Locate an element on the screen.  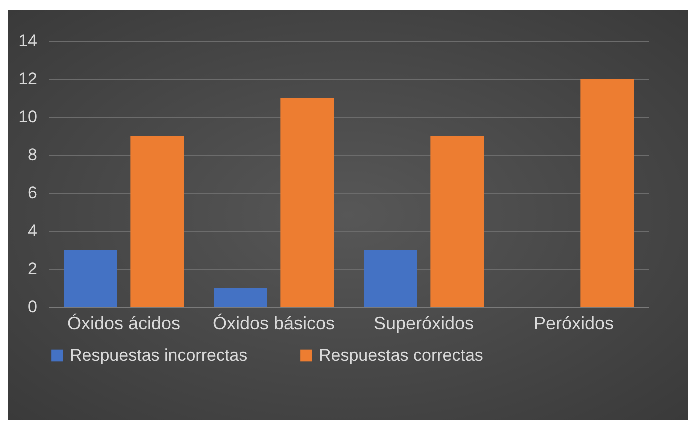
y-tick-label: 12 is located at coordinates (28, 79).